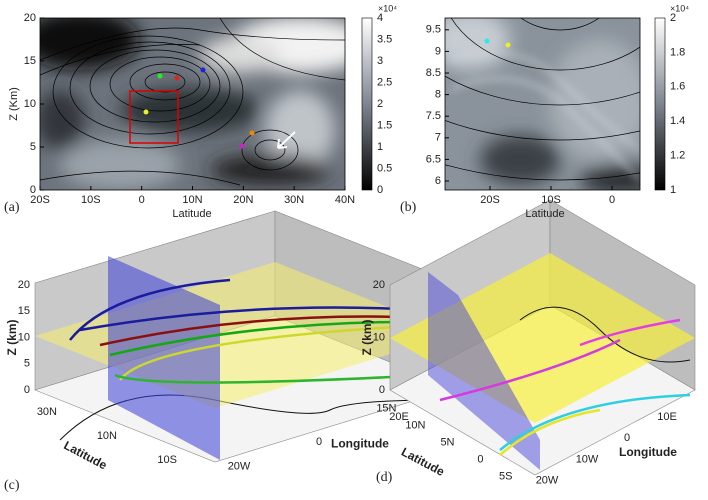  Describe the element at coordinates (447, 442) in the screenshot. I see `lat-tick-label: 5N` at that location.